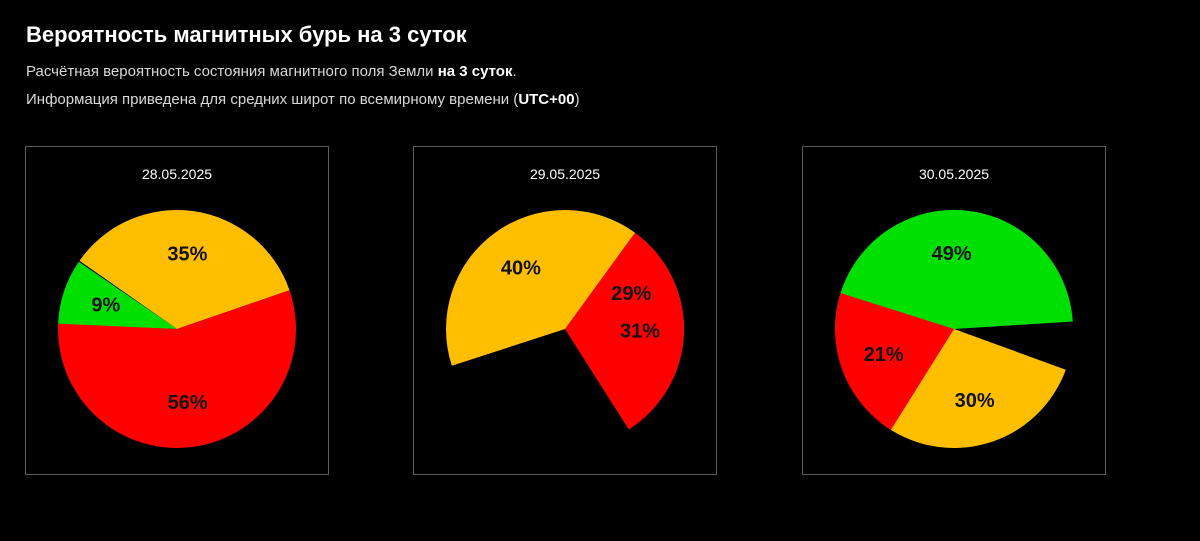 The image size is (1200, 541). What do you see at coordinates (565, 174) in the screenshot?
I see `pie-date: 29.05.2025` at bounding box center [565, 174].